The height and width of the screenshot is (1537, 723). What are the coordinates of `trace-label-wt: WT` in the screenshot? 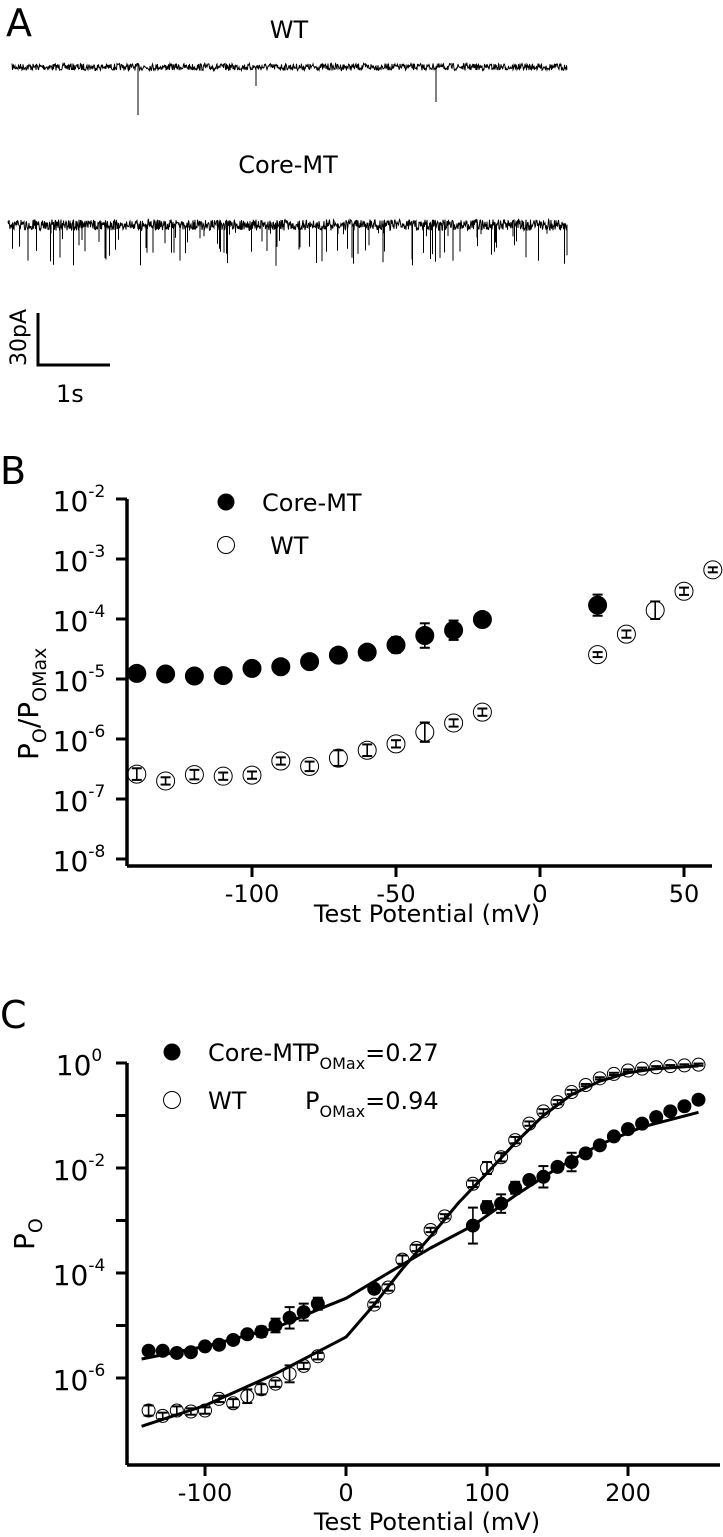 It's located at (289, 30).